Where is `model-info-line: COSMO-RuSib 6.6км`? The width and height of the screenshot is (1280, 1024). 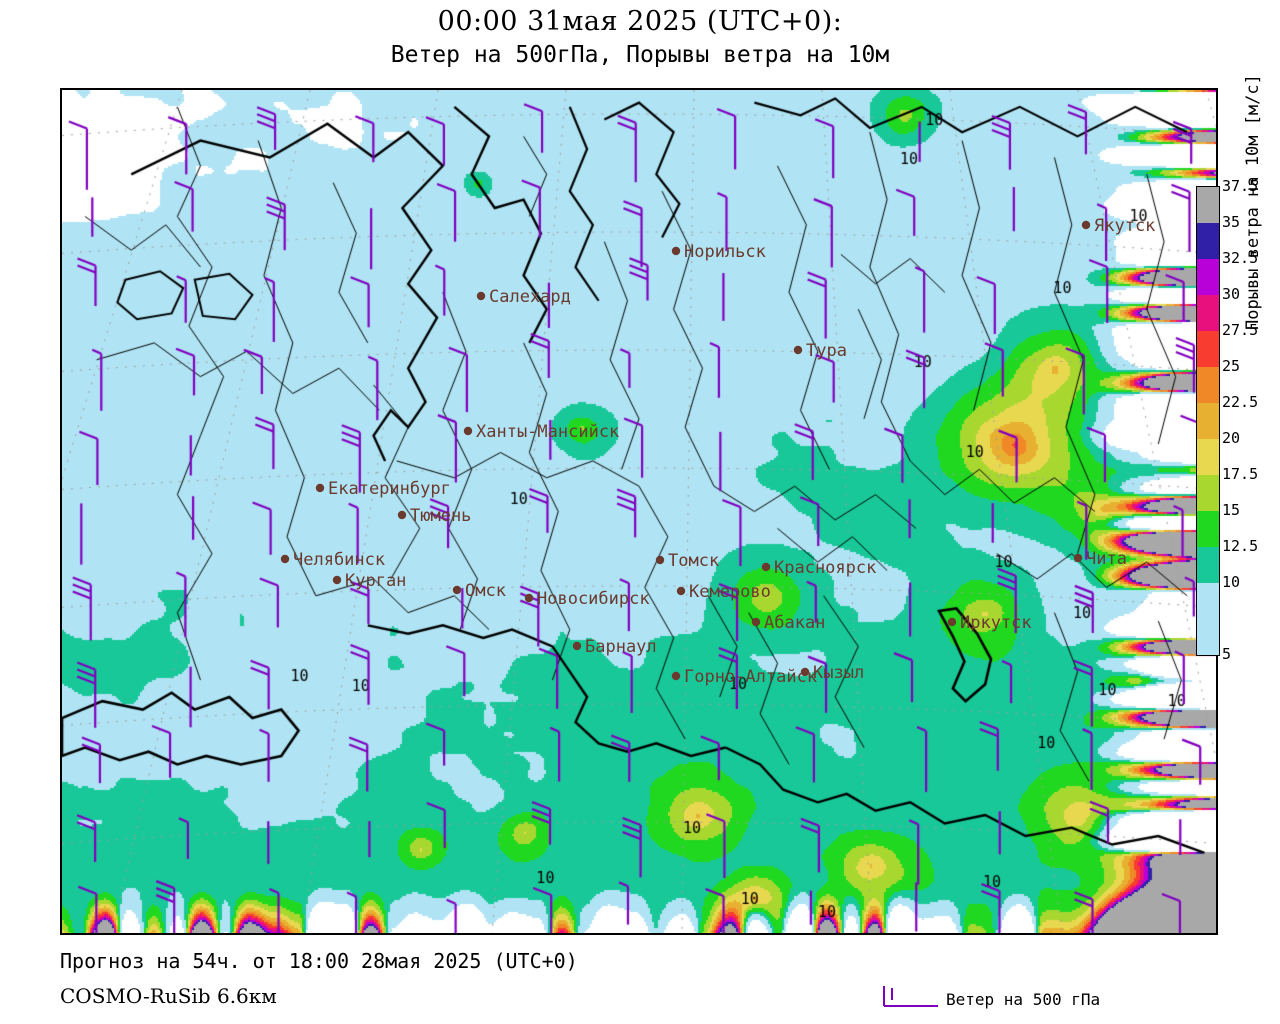
model-info-line: COSMO-RuSib 6.6км is located at coordinates (168, 996).